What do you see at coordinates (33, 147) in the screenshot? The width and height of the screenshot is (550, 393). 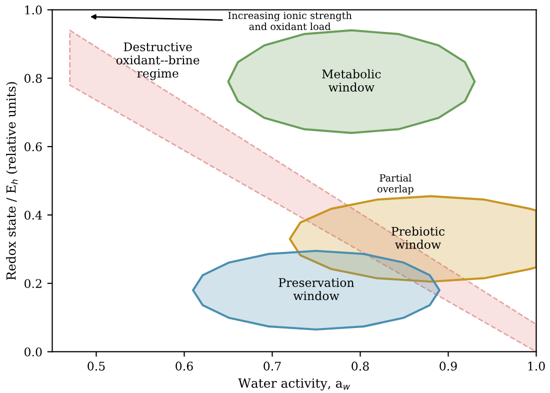 I see `y-tick-label: 0.6` at bounding box center [33, 147].